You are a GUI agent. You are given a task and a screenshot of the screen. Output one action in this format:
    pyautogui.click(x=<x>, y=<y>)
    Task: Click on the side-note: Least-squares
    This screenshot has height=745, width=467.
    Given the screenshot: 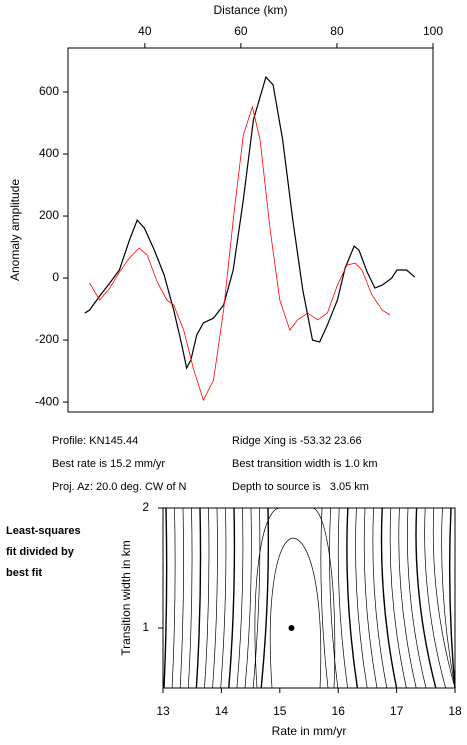 What is the action you would take?
    pyautogui.click(x=43, y=531)
    